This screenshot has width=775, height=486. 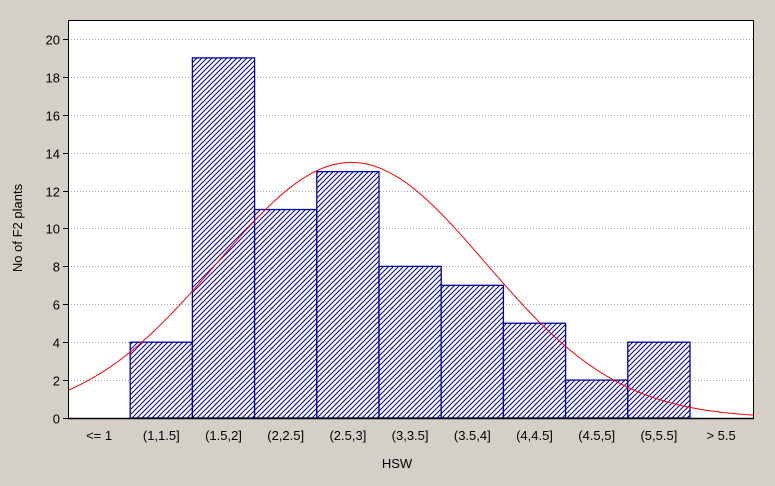 I want to click on x-tick-label-8: (4.5,5], so click(x=596, y=435).